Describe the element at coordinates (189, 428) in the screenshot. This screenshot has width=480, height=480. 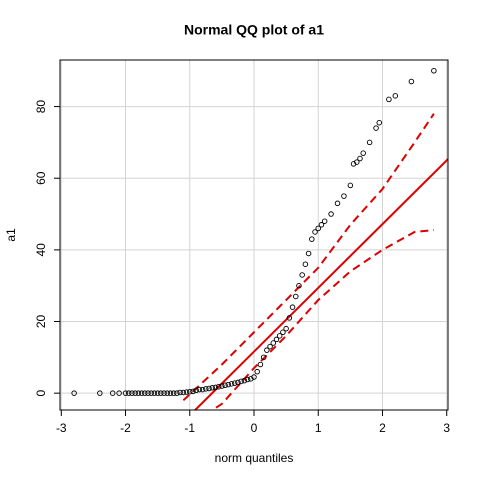
I see `x-tick-label: -1` at that location.